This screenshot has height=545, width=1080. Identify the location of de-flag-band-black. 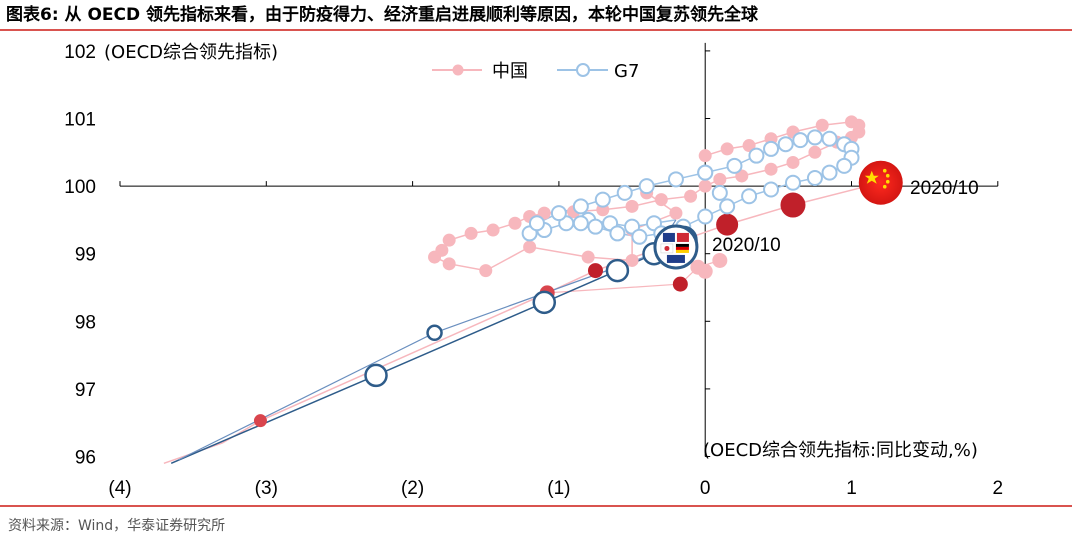
(682, 245).